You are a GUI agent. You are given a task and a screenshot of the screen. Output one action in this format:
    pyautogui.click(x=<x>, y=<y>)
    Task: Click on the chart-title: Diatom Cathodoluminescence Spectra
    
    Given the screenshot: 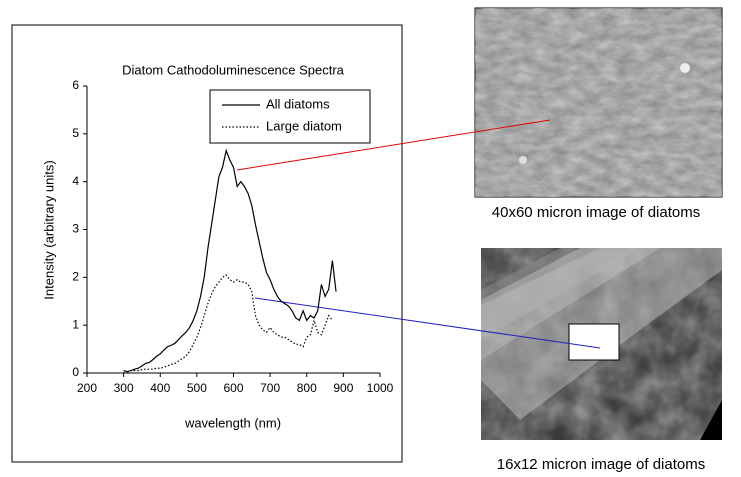 What is the action you would take?
    pyautogui.click(x=233, y=69)
    